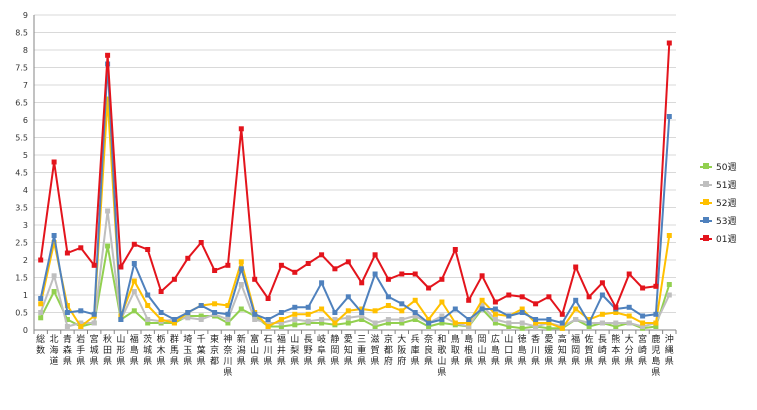  Describe the element at coordinates (25, 85) in the screenshot. I see `y-tick-label: 7` at that location.